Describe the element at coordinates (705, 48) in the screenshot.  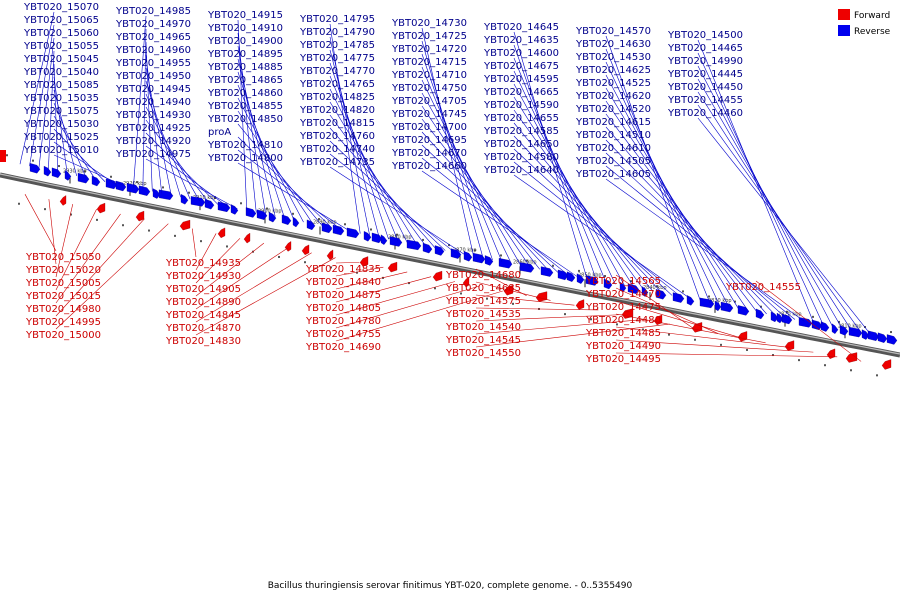
I see `reverse-gene-label: YBT020_14465` at that location.